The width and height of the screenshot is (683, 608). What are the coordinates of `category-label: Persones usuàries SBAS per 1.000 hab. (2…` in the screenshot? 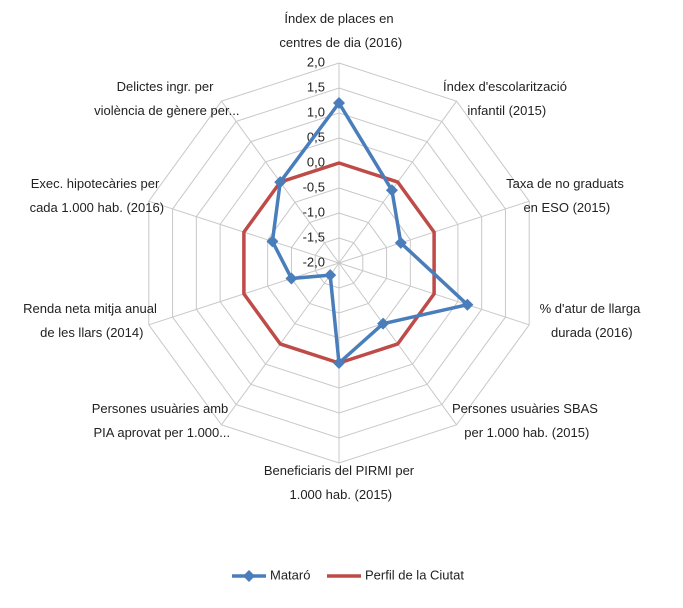 It's located at (525, 420).